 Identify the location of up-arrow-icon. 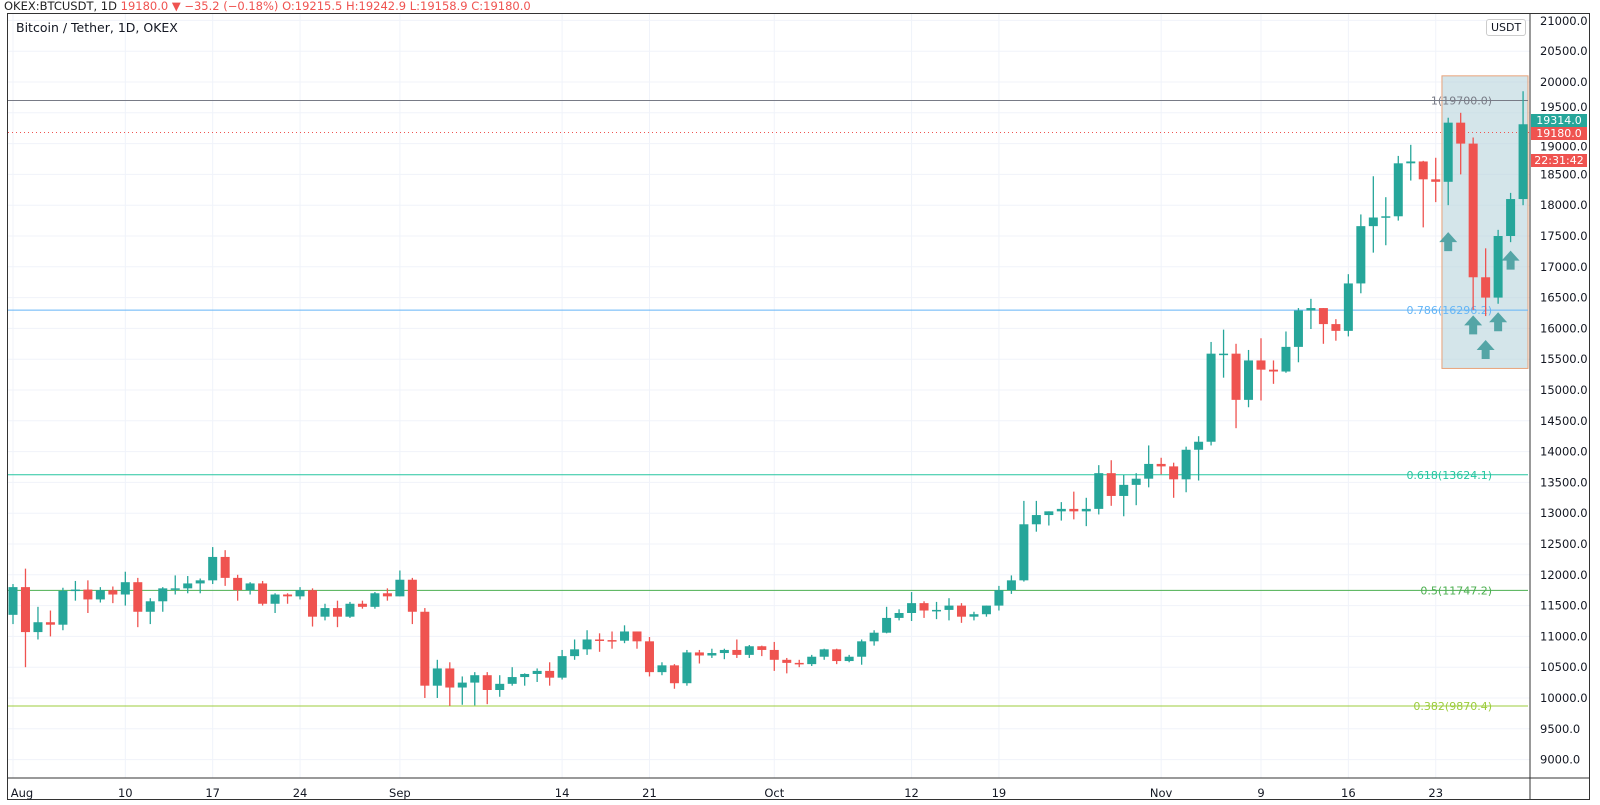
(1485, 349).